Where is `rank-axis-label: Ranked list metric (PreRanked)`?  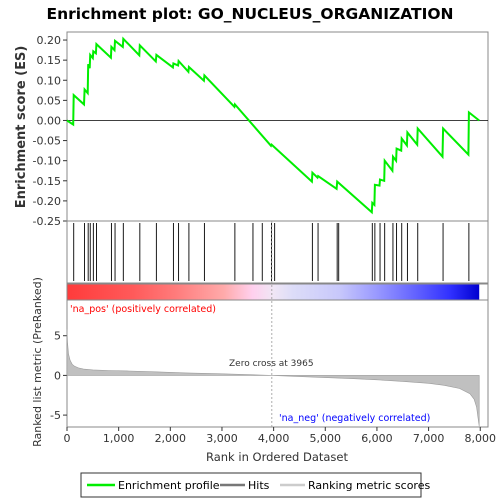
rank-axis-label: Ranked list metric (PreRanked) is located at coordinates (37, 362).